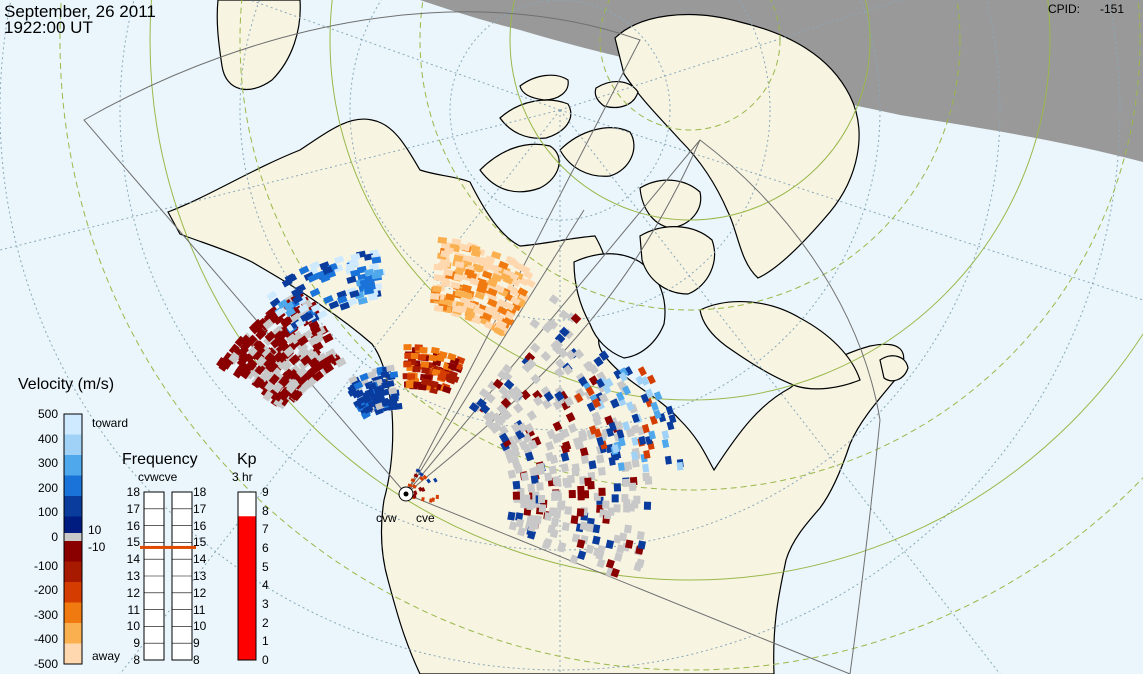  What do you see at coordinates (45, 664) in the screenshot?
I see `velocity-tick-label: -500` at bounding box center [45, 664].